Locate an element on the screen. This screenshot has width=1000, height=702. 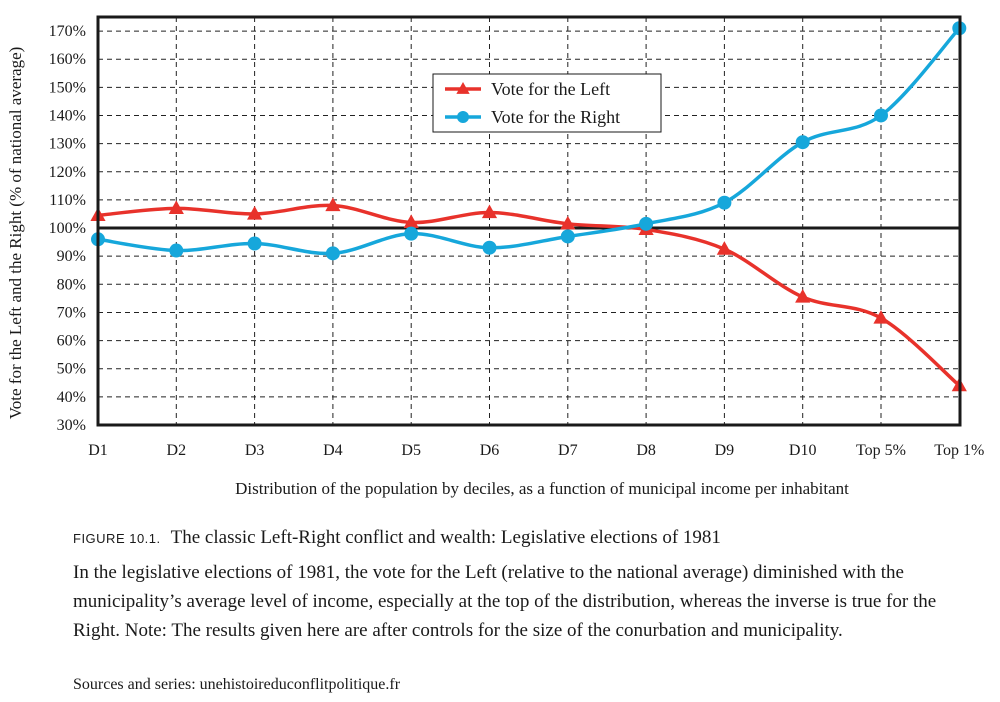
legend-entry: Vote for the Right is located at coordinates (555, 117).